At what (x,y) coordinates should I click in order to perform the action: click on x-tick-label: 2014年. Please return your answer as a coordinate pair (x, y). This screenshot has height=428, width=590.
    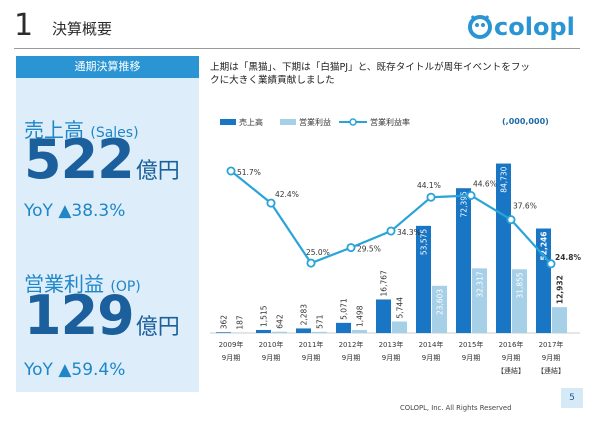
    Looking at the image, I should click on (431, 344).